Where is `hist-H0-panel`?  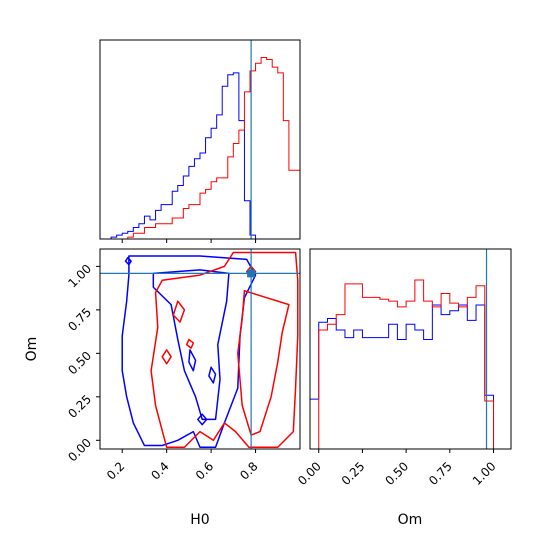
hist-H0-panel is located at coordinates (200, 139).